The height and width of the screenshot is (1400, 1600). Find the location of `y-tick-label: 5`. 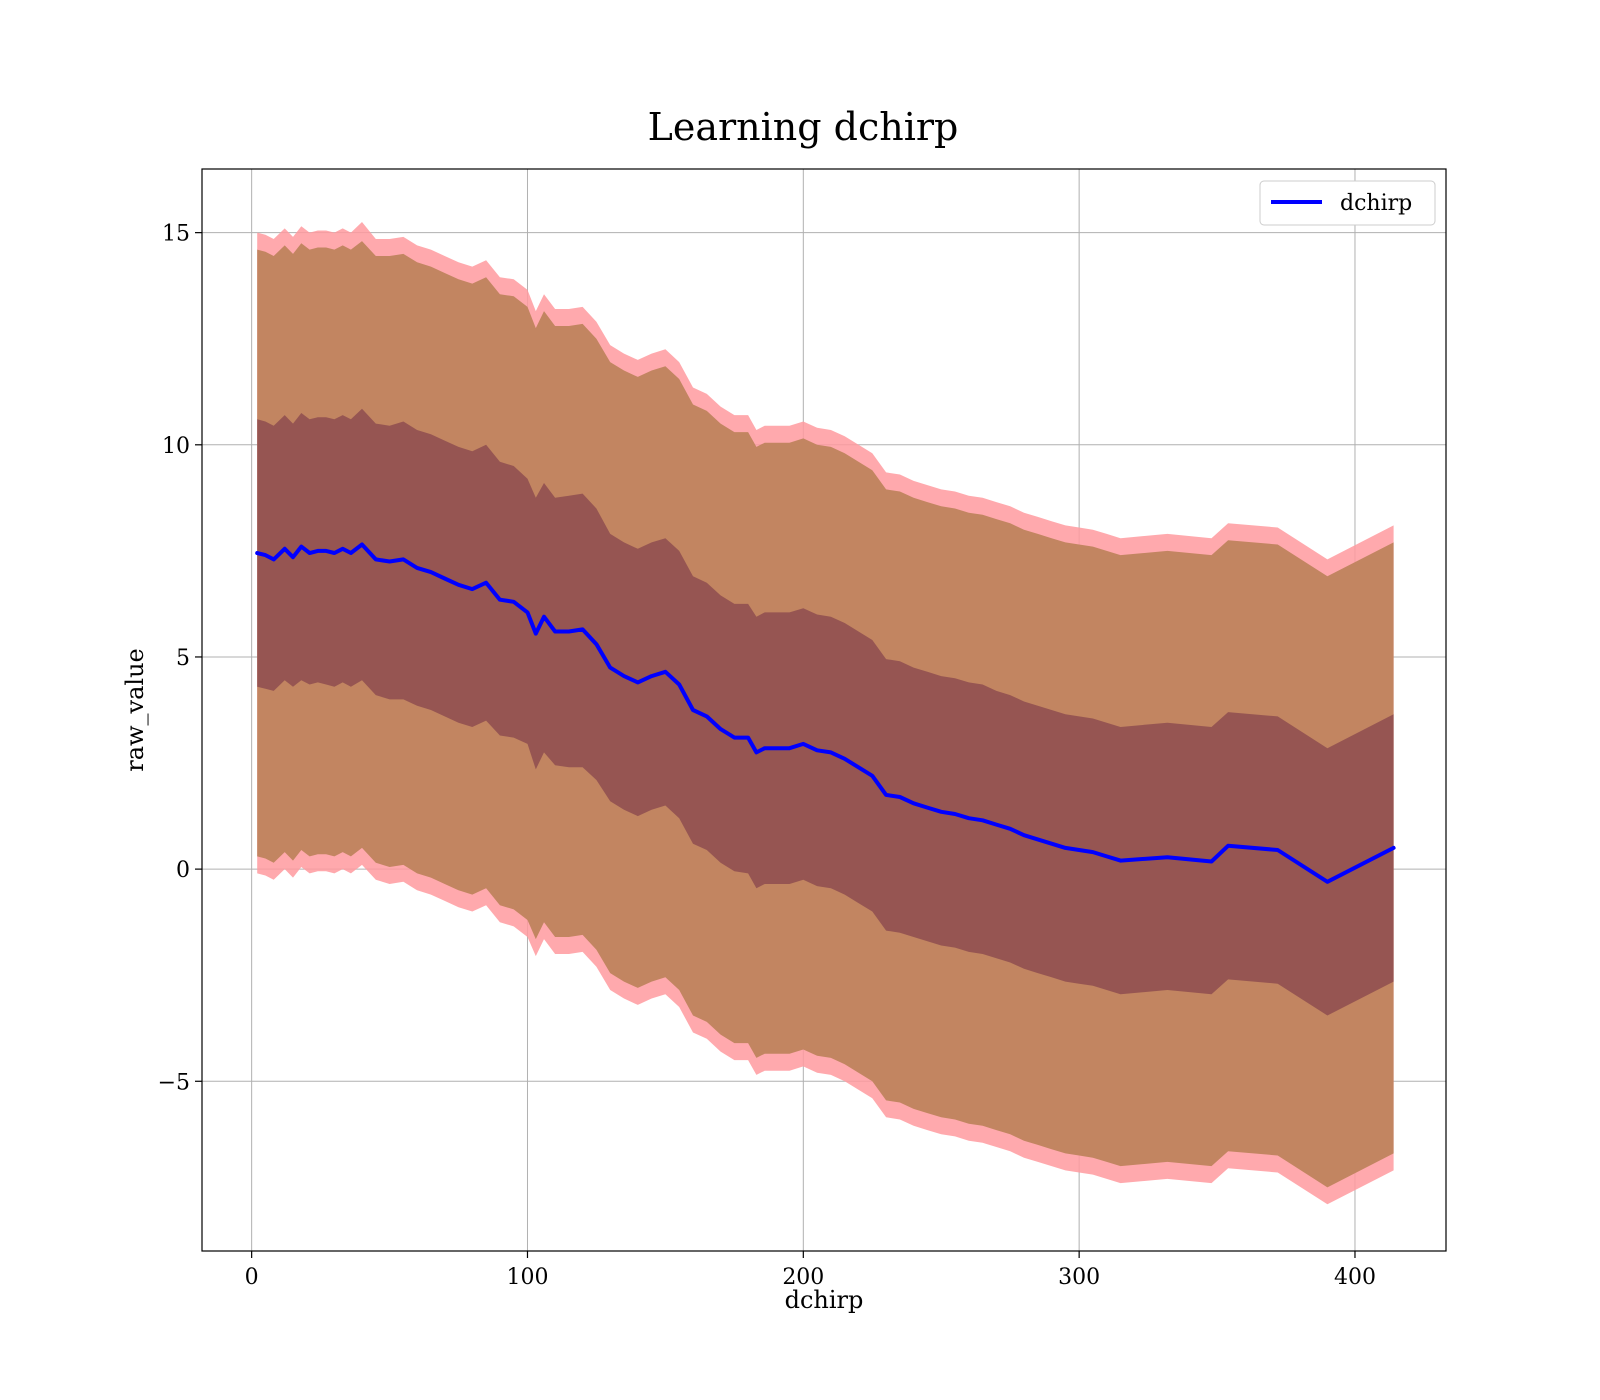

y-tick-label: 5 is located at coordinates (183, 658).